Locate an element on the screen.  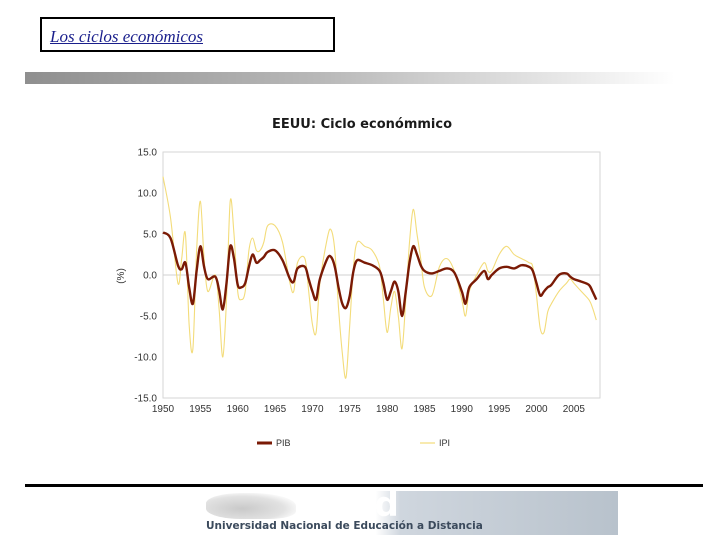
slide-title-box: Los ciclos económicos is located at coordinates (187, 34).